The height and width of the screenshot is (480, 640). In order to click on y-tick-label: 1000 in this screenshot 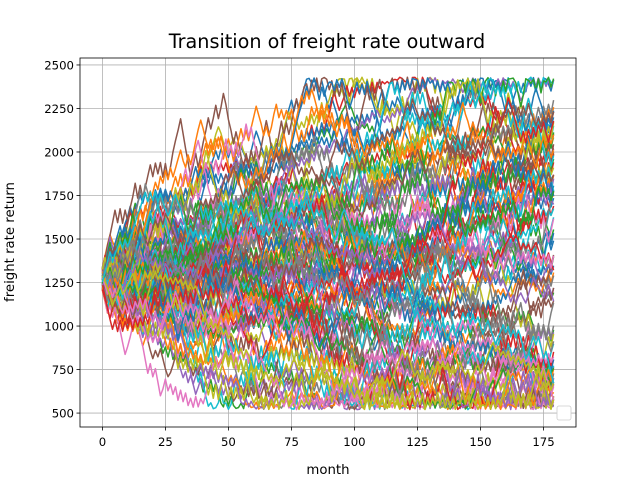, I will do `click(59, 327)`.